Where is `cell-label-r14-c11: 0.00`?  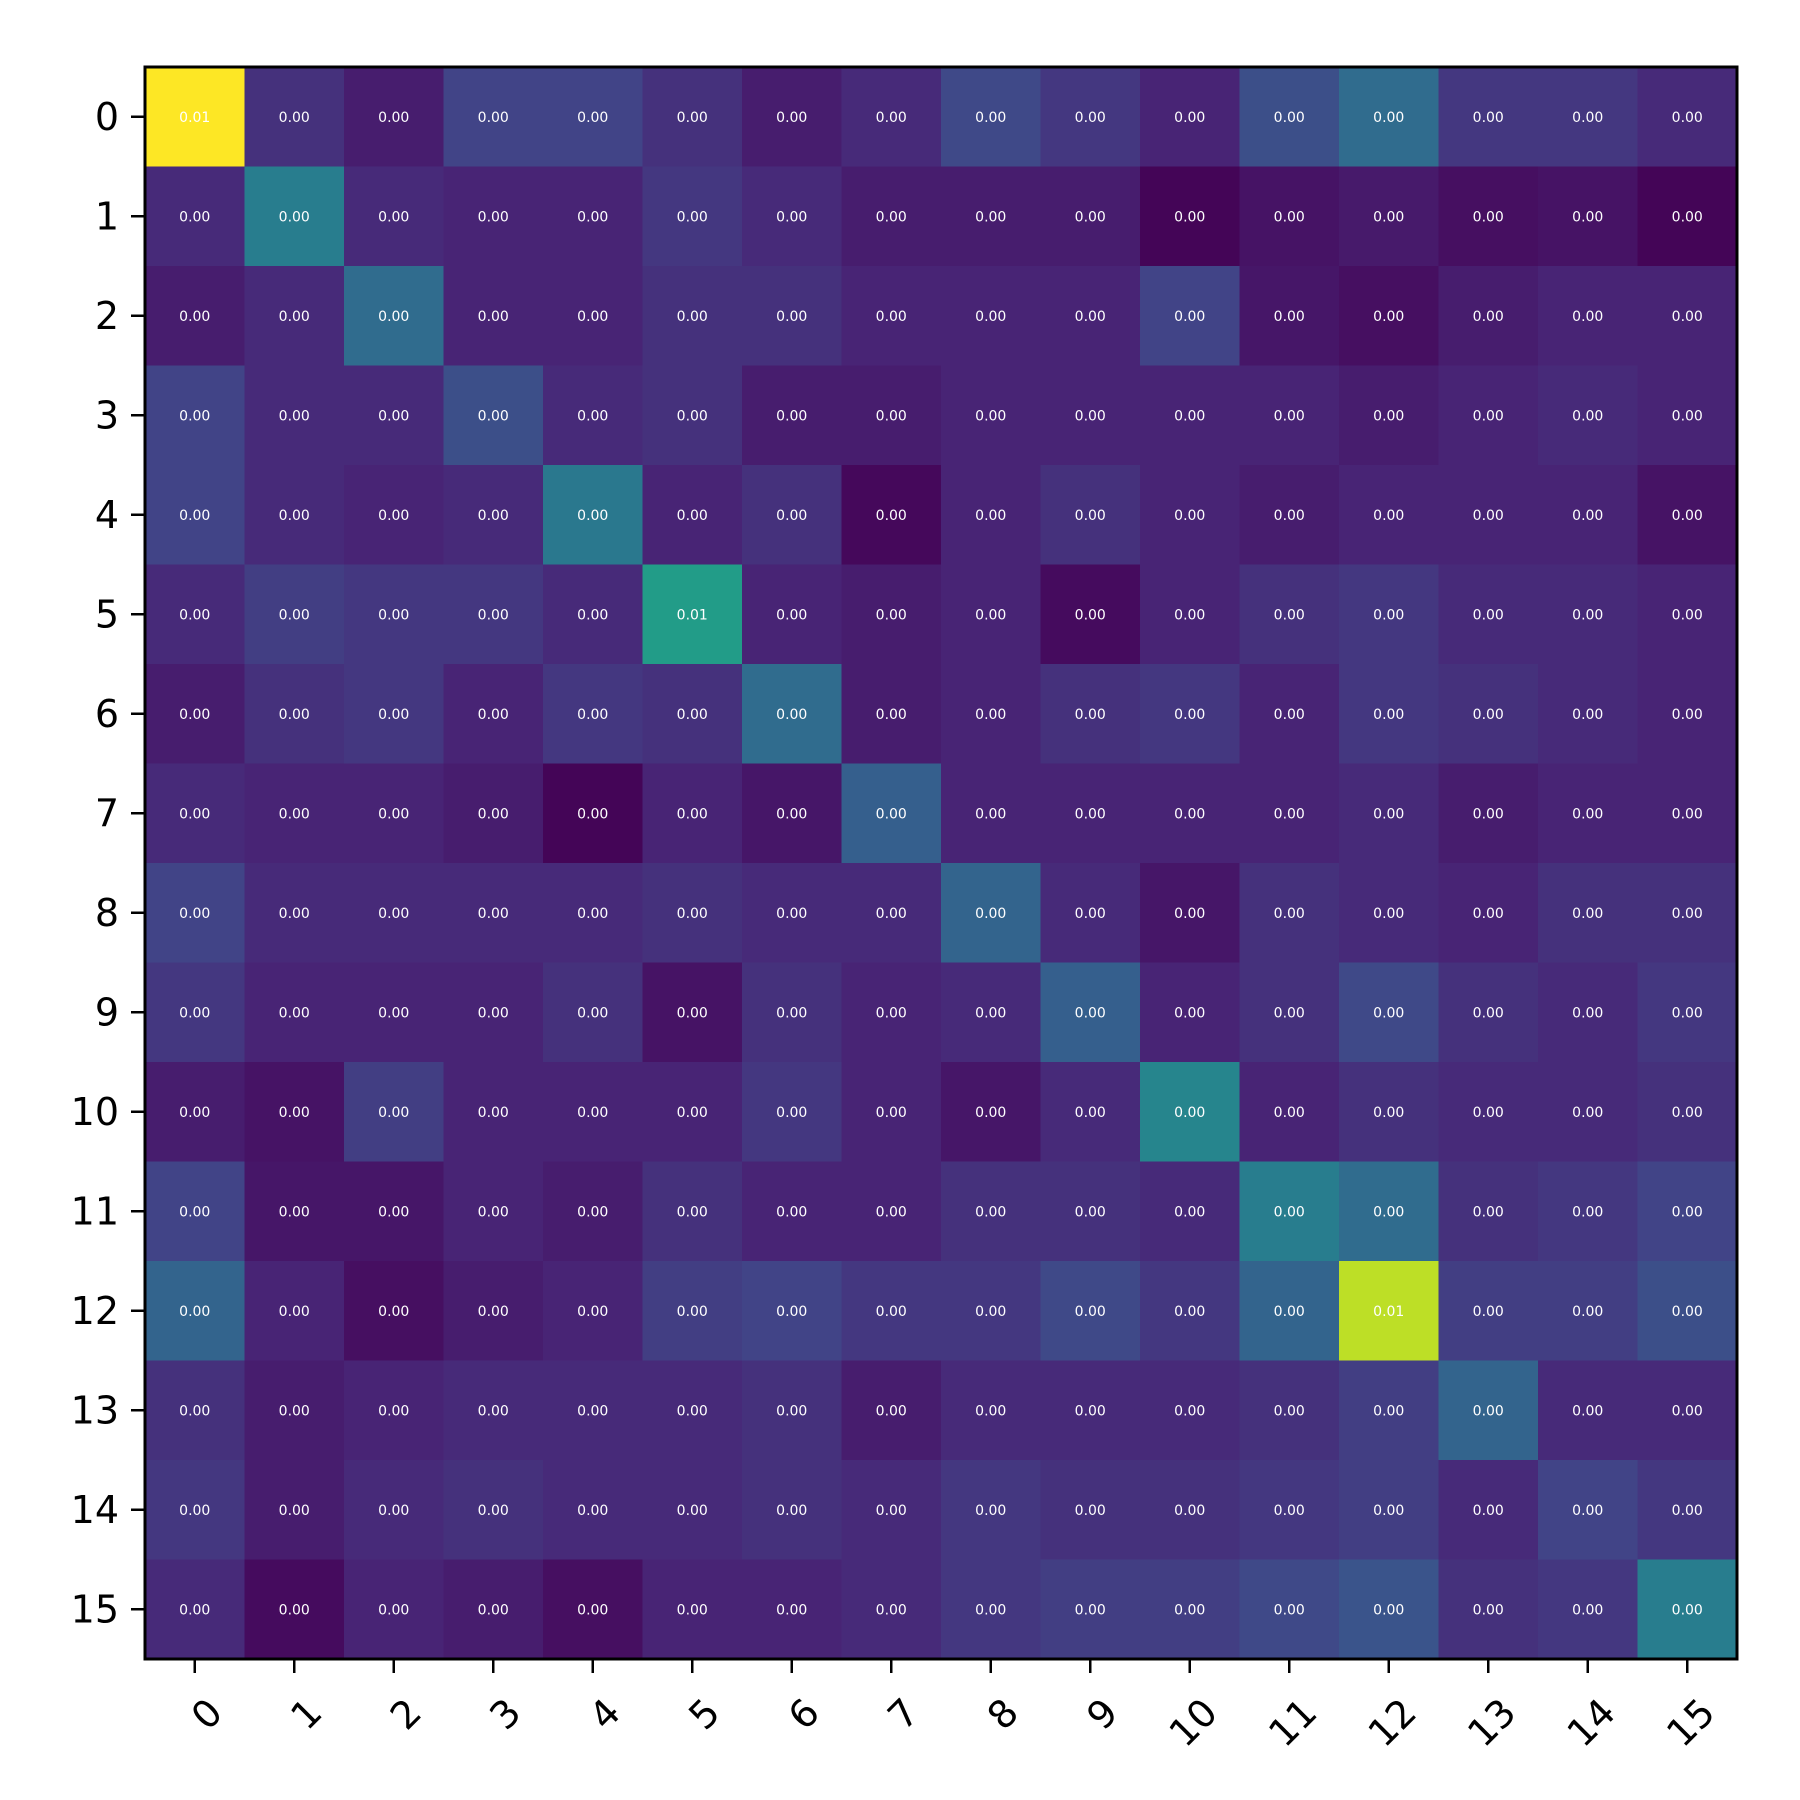 cell-label-r14-c11: 0.00 is located at coordinates (1289, 1511).